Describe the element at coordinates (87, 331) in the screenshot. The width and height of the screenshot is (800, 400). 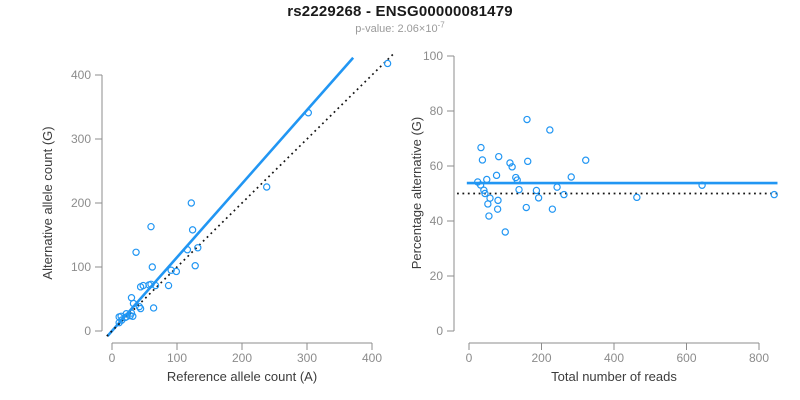
I see `left-y-tick-label: 0` at that location.